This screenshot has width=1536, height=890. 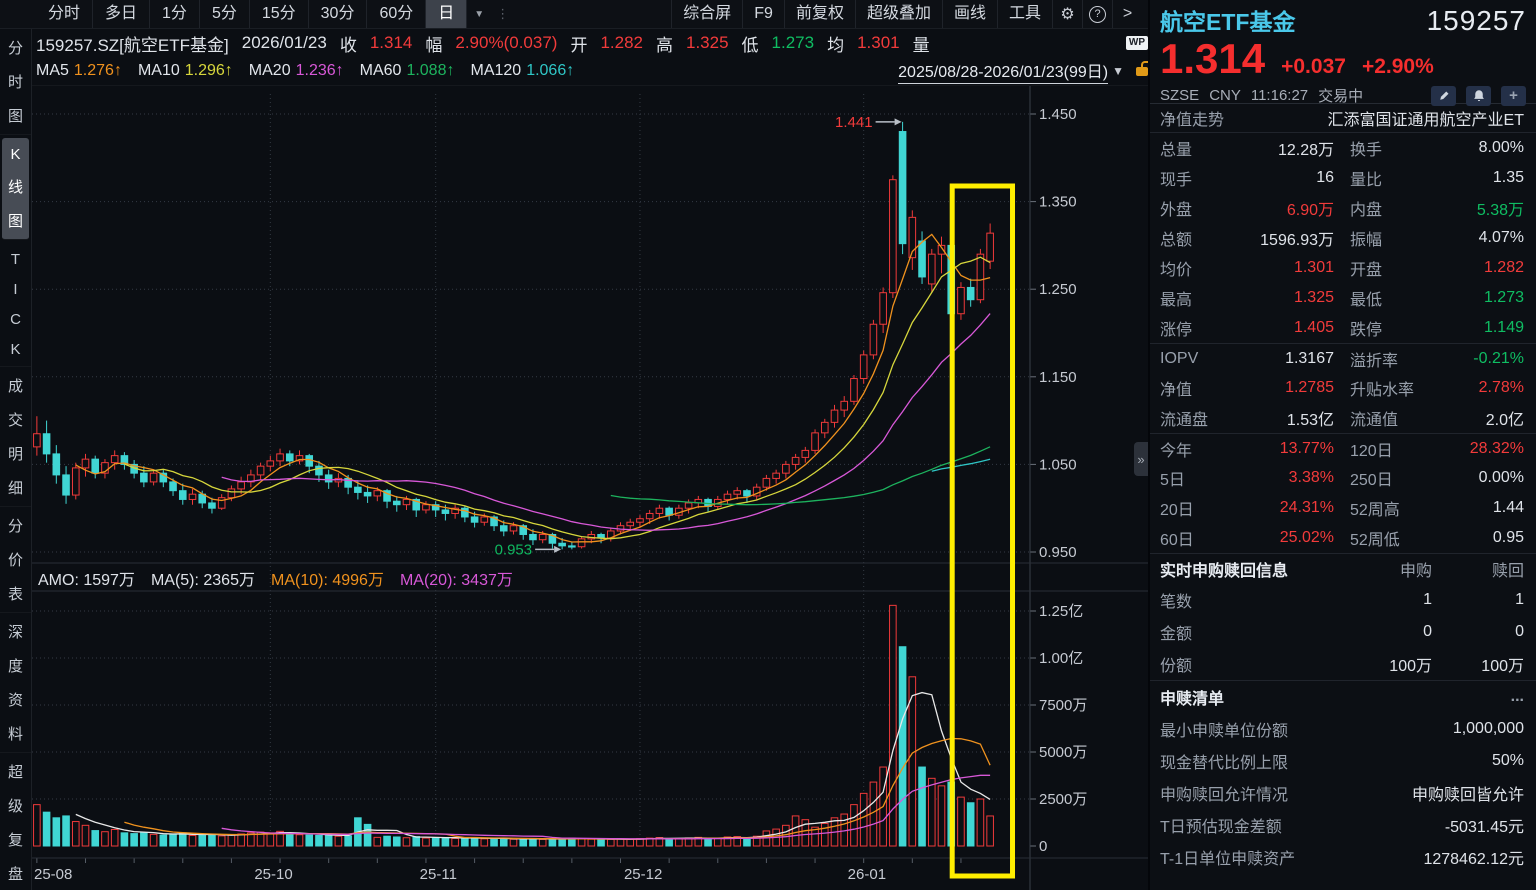 I want to click on chevron-down-icon: ▼, so click(x=479, y=14).